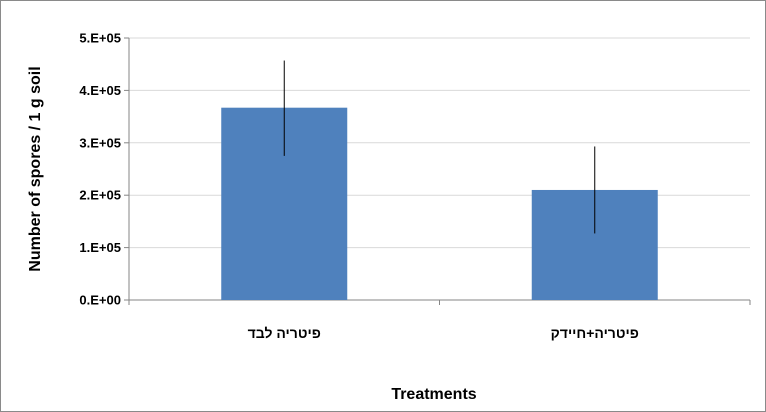 This screenshot has height=412, width=766. What do you see at coordinates (100, 38) in the screenshot?
I see `y-tick-label: 5.E+05` at bounding box center [100, 38].